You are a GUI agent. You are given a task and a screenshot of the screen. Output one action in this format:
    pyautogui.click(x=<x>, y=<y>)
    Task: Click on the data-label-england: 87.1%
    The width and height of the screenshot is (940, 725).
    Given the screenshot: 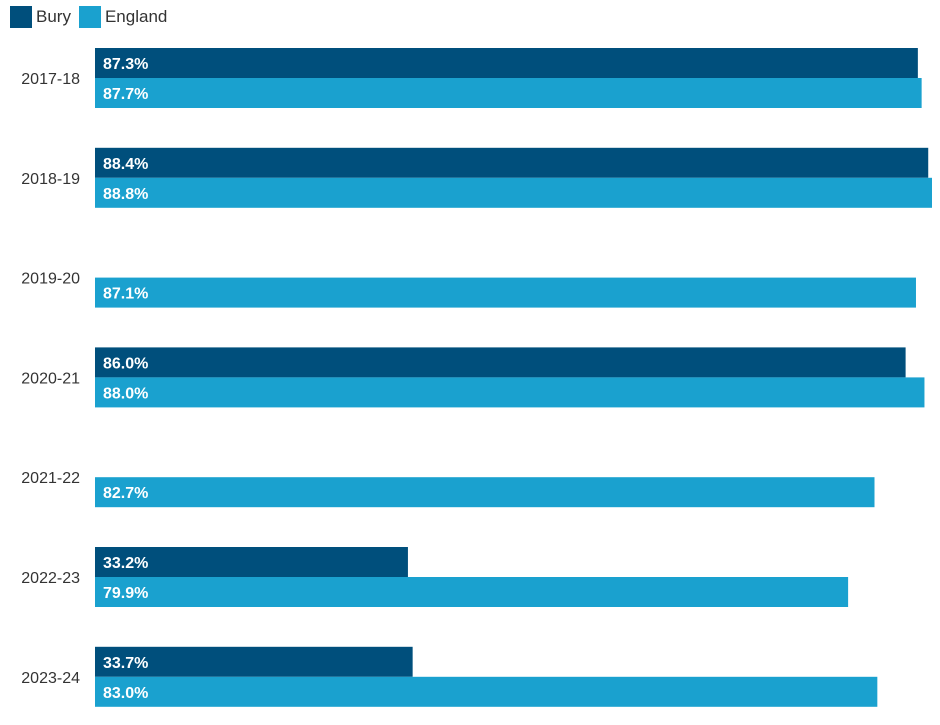 What is the action you would take?
    pyautogui.click(x=125, y=294)
    